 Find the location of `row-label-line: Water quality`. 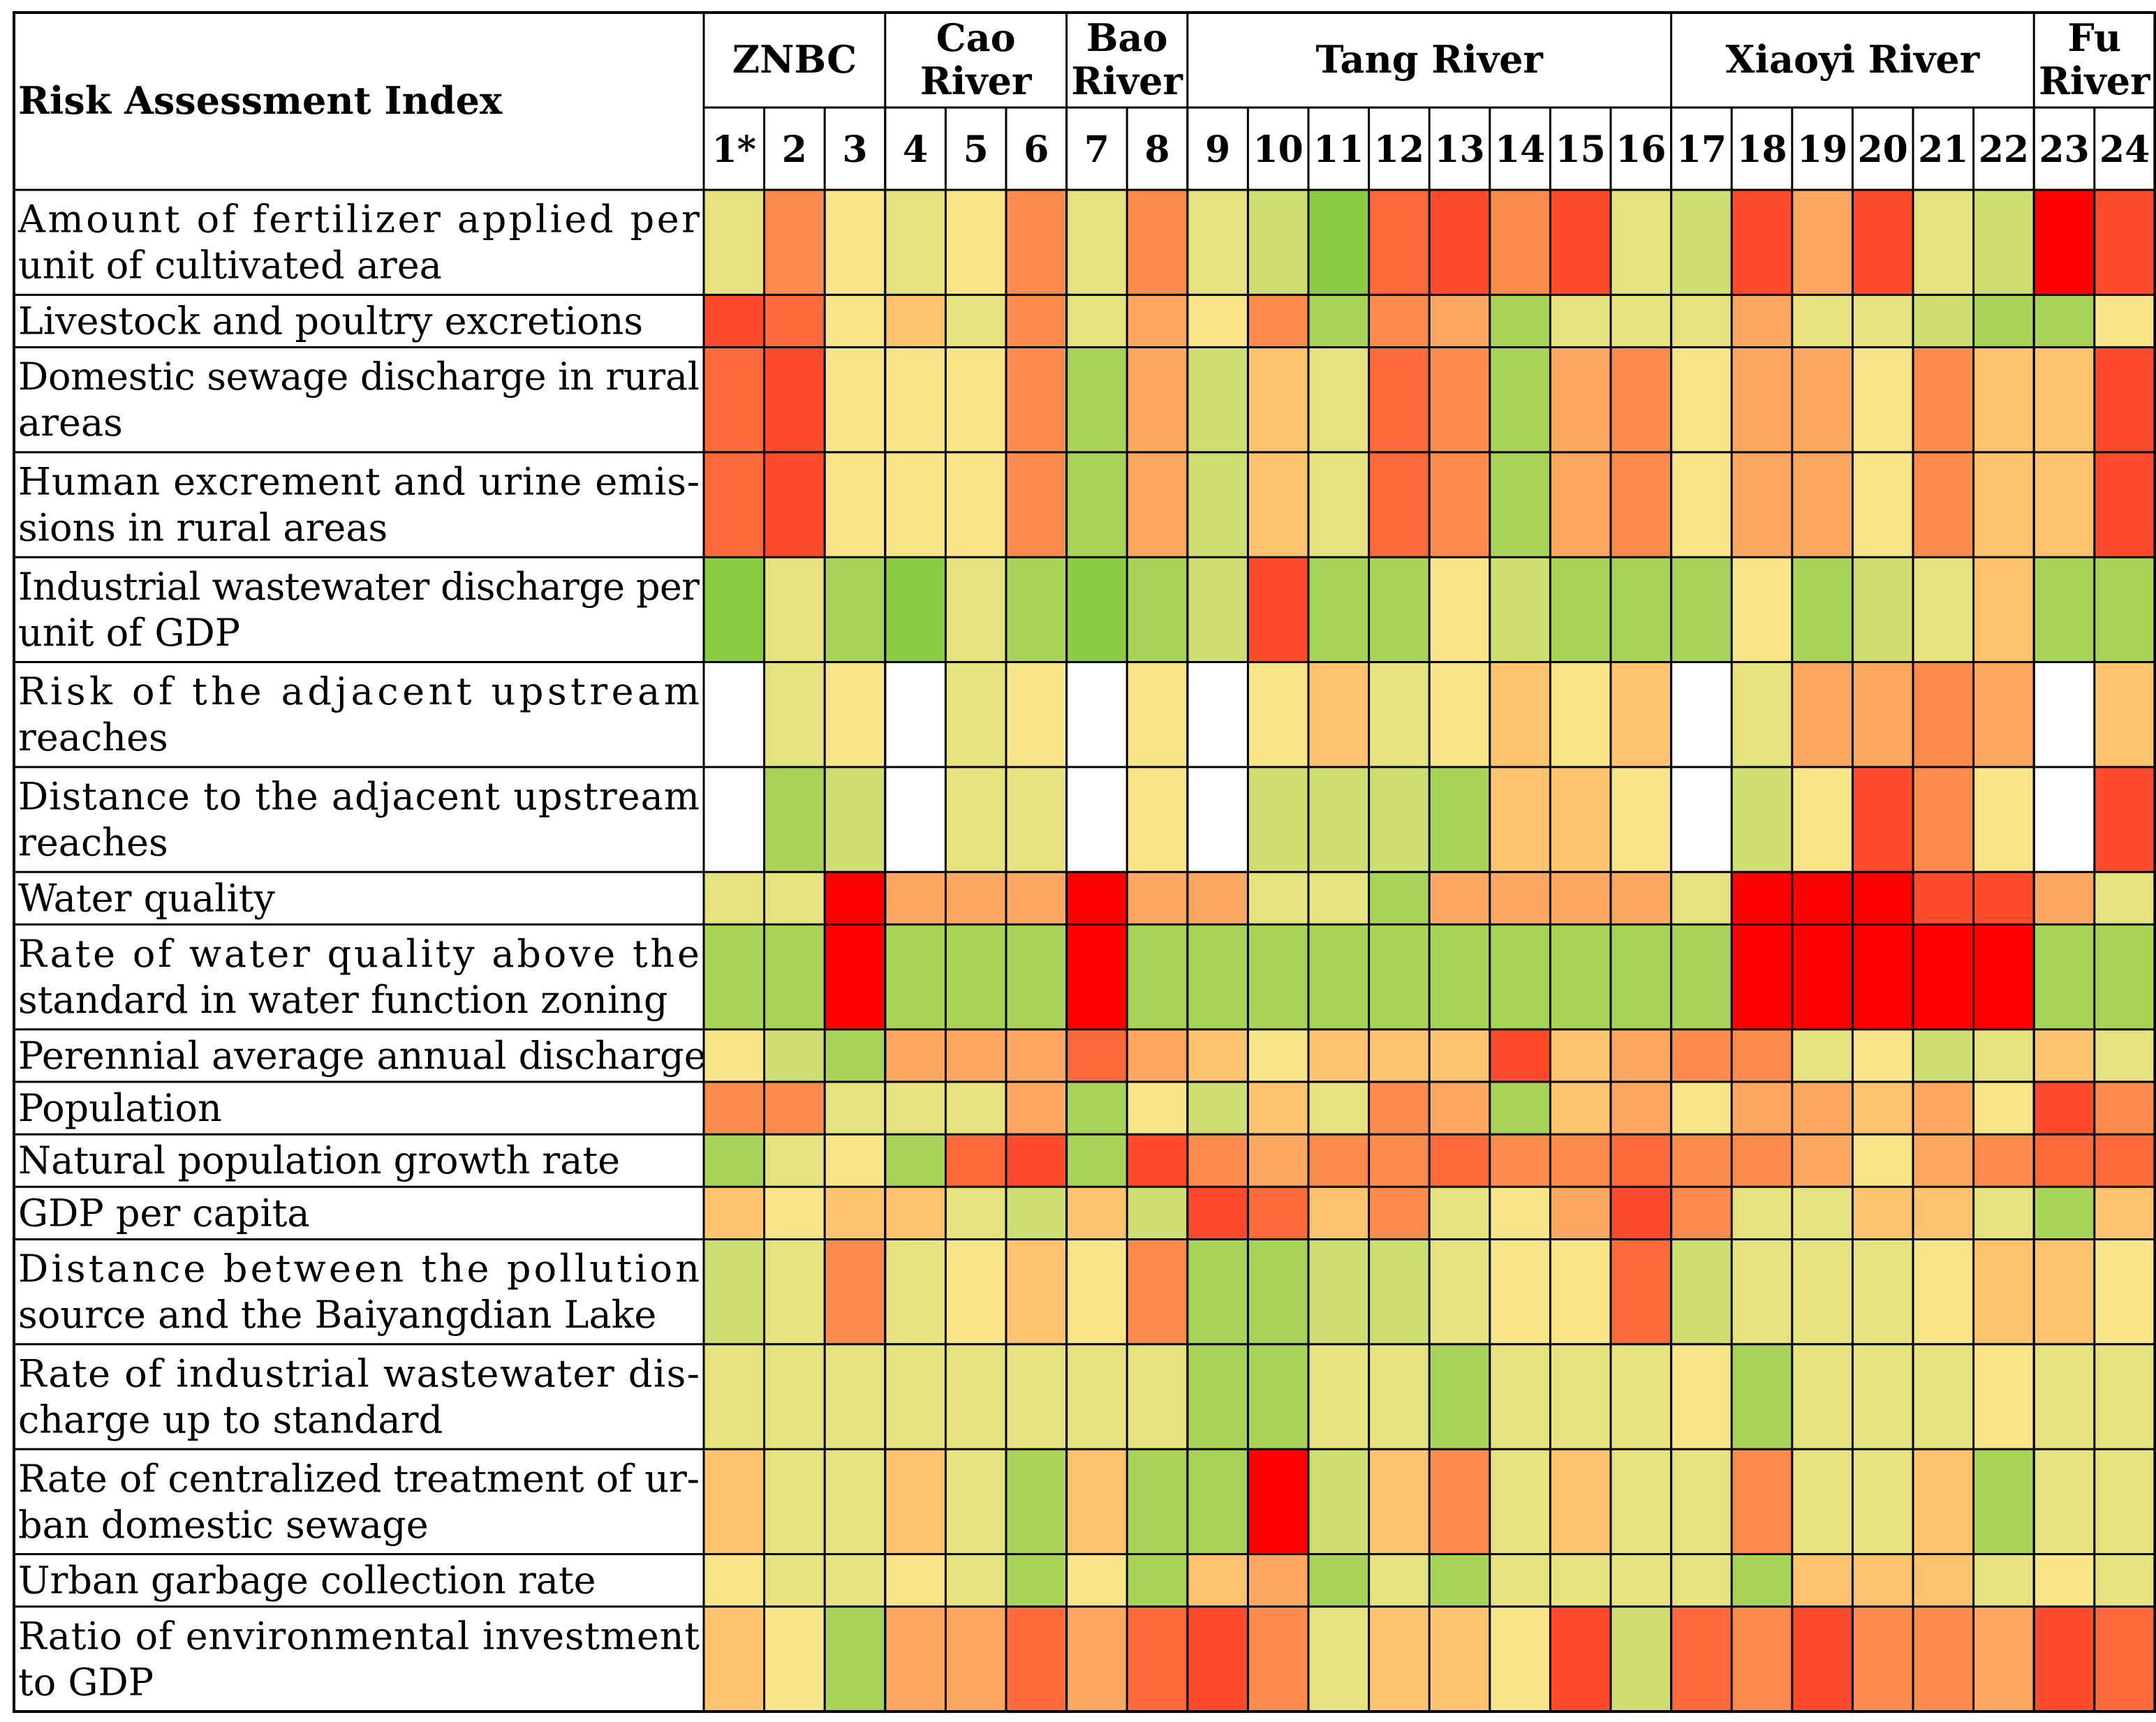

row-label-line: Water quality is located at coordinates (147, 898).